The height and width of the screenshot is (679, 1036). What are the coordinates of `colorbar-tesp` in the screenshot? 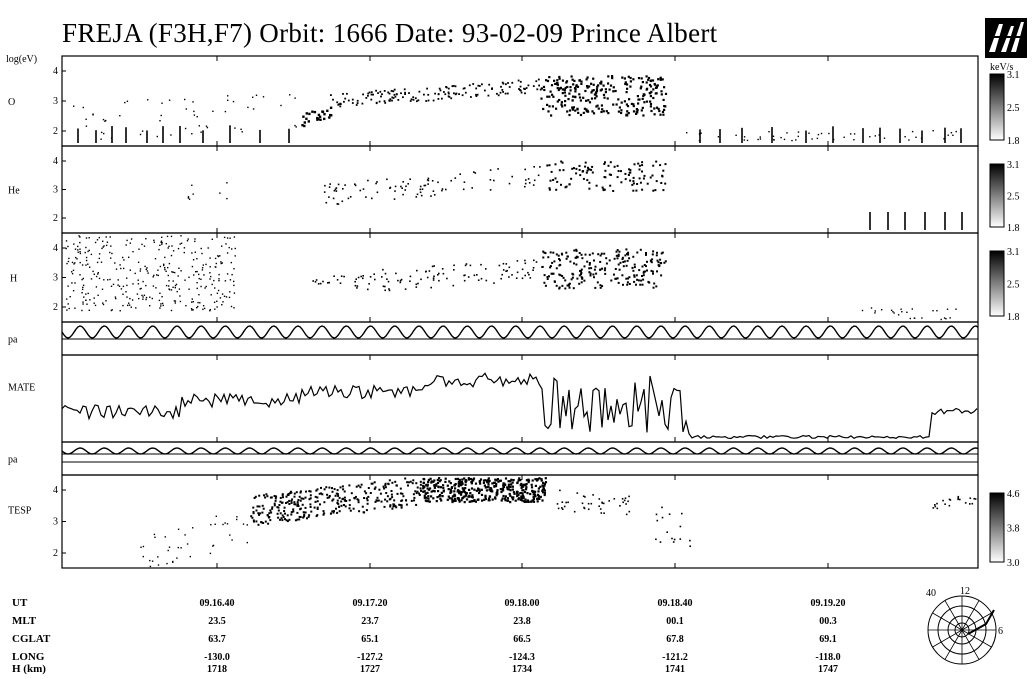 It's located at (997, 527).